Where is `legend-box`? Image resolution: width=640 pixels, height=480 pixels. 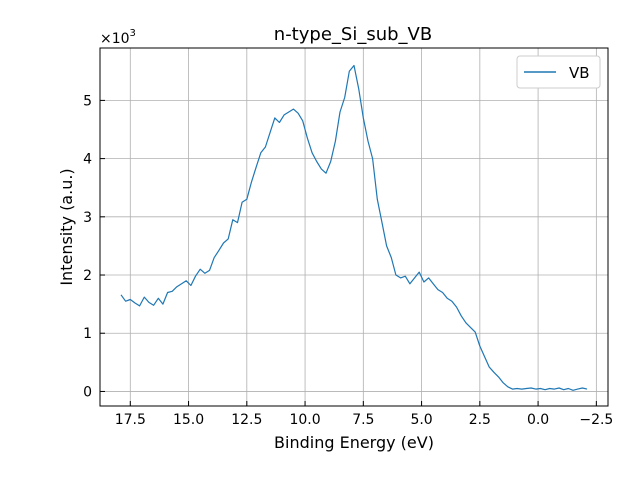 legend-box is located at coordinates (558, 72).